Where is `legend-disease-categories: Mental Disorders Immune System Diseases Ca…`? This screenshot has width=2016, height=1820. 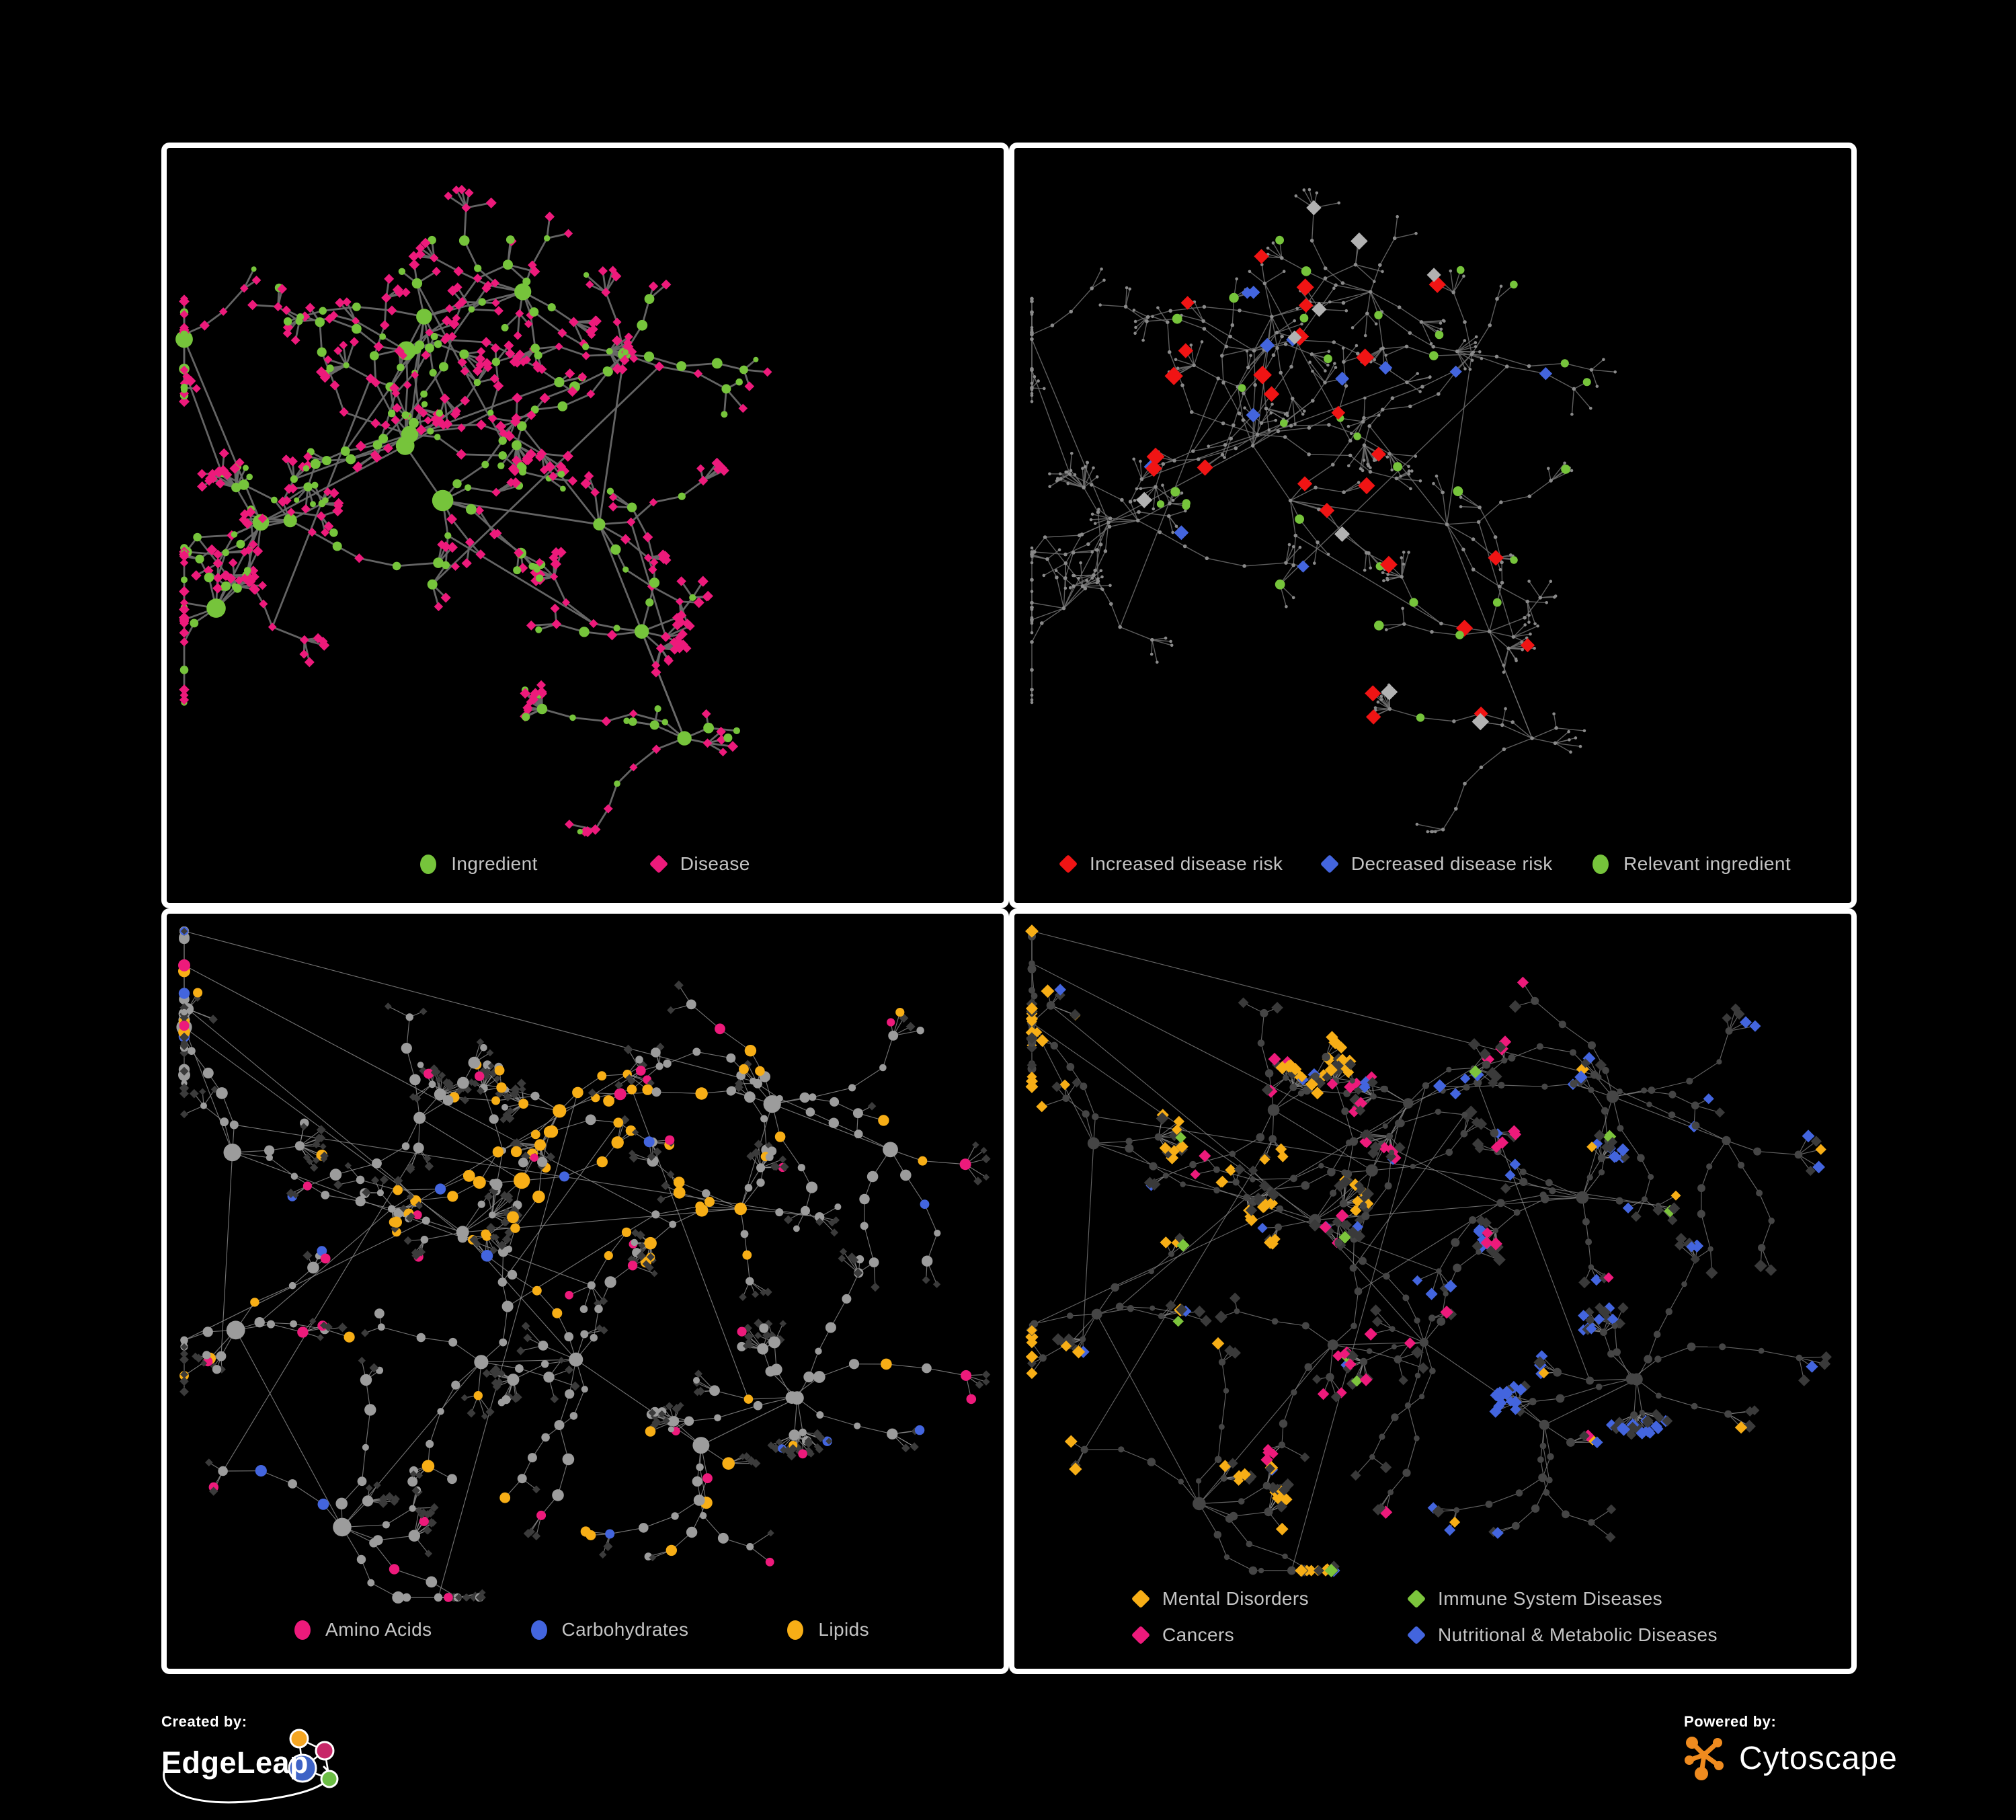
legend-disease-categories: Mental Disorders Immune System Diseases Ca… is located at coordinates (1432, 1628).